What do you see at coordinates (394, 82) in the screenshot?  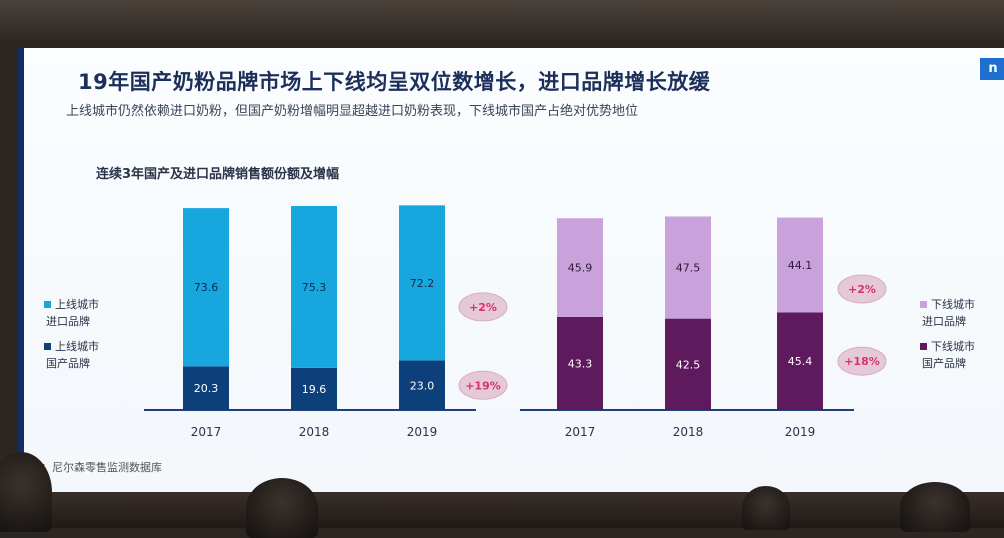 I see `slide-title: 19年国产奶粉品牌市场上下线均呈双位数增长，进口品牌增长放缓` at bounding box center [394, 82].